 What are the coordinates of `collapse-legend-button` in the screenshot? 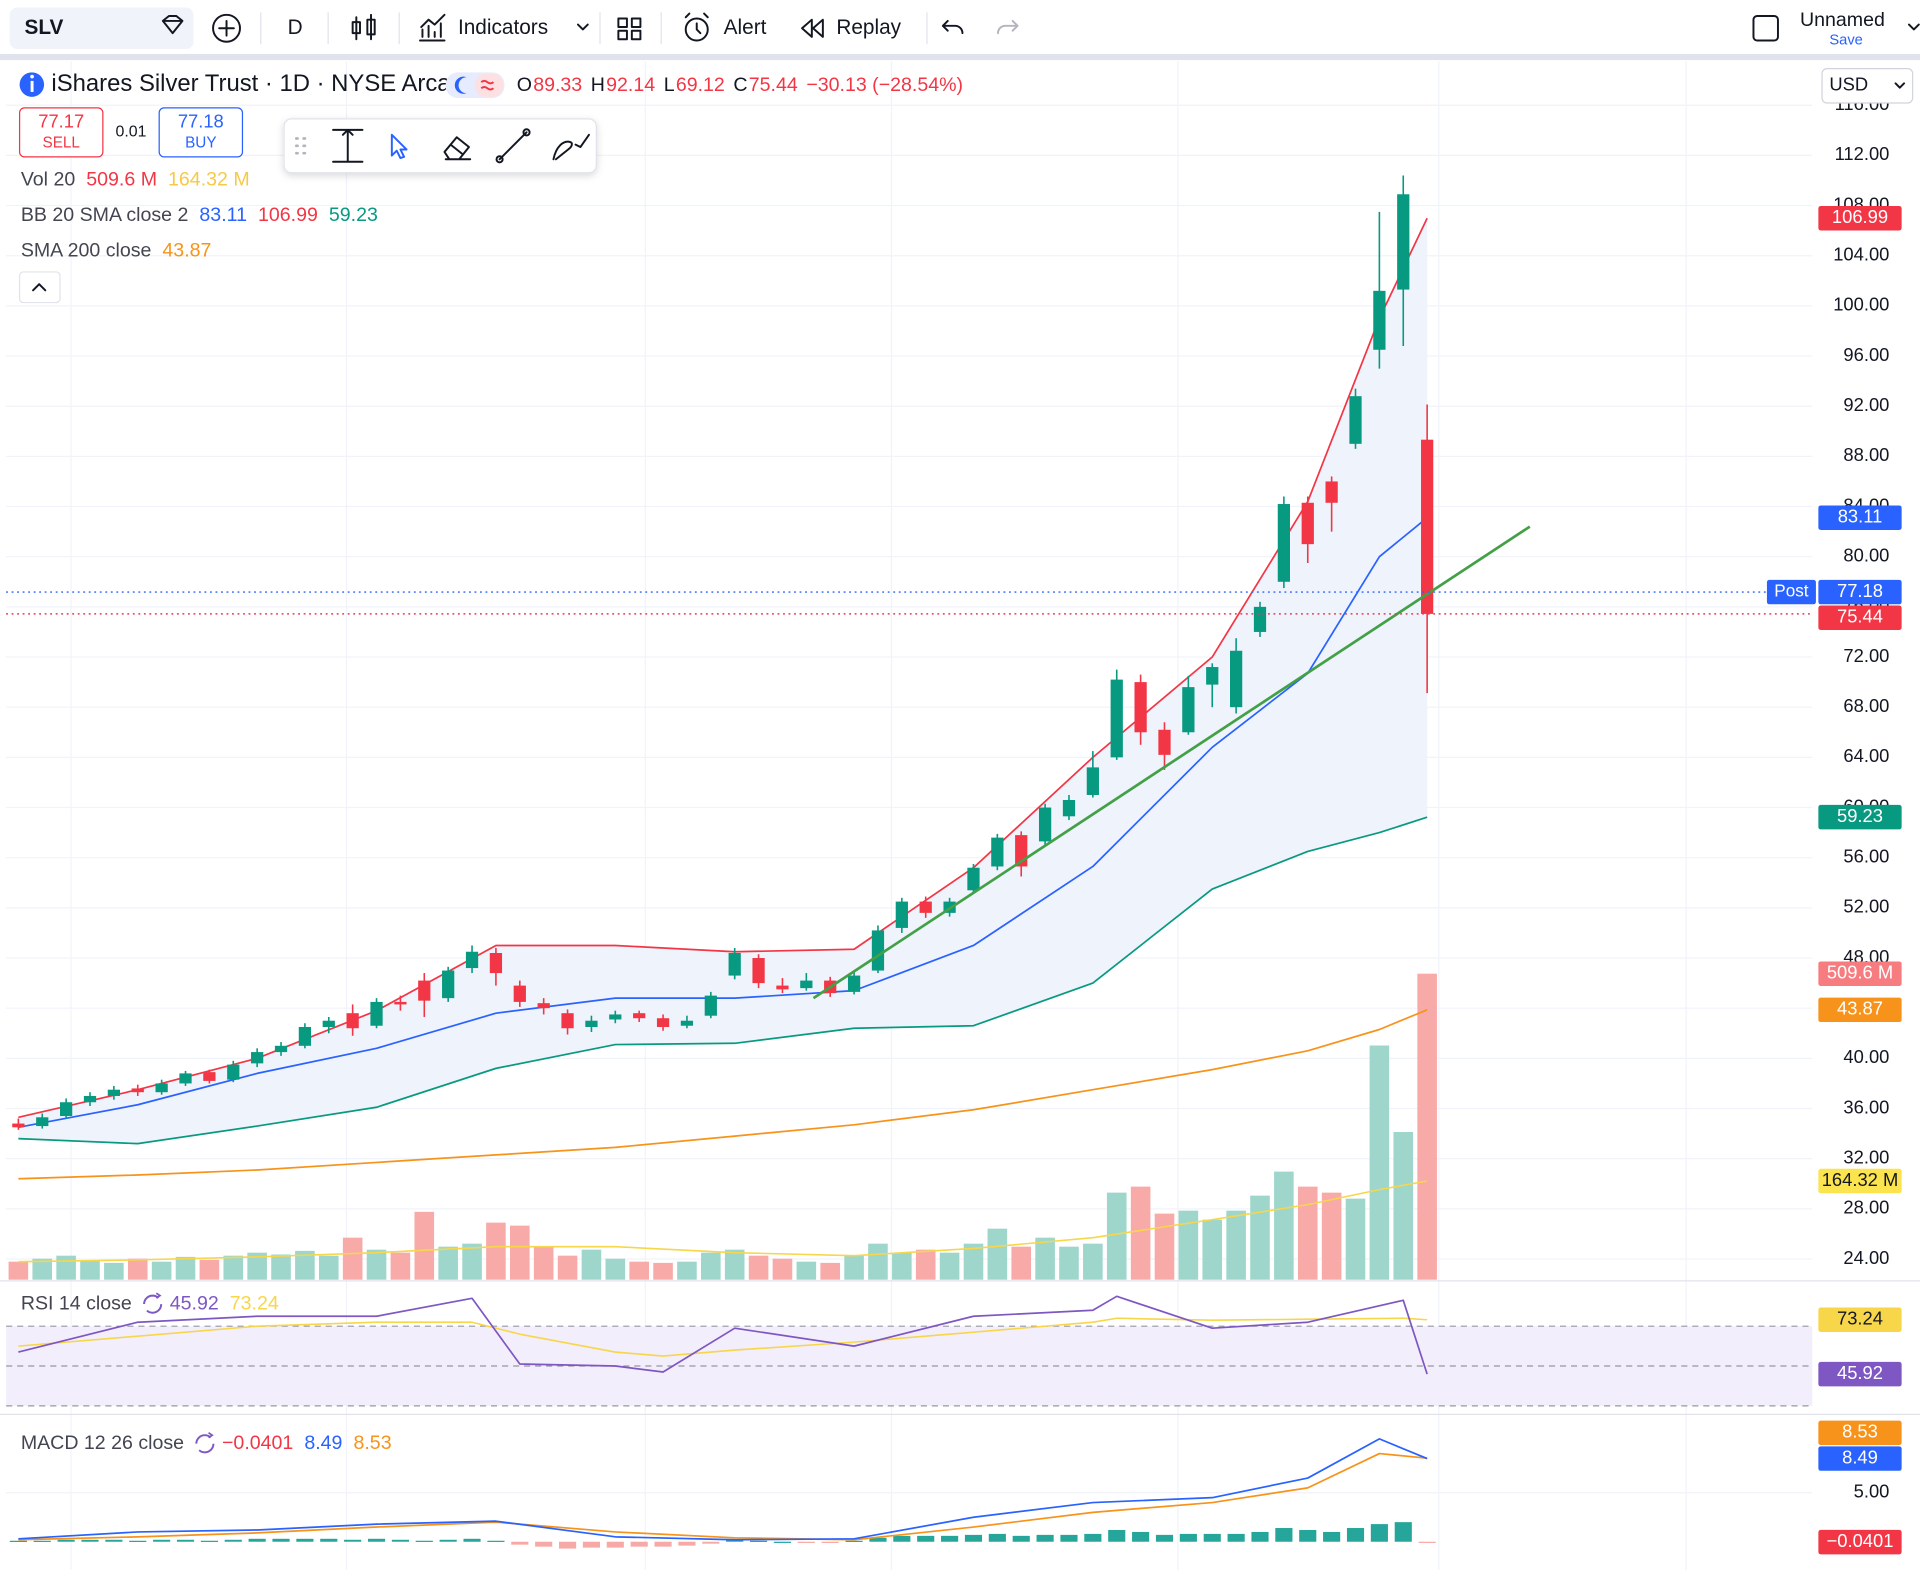 It's located at (39, 287).